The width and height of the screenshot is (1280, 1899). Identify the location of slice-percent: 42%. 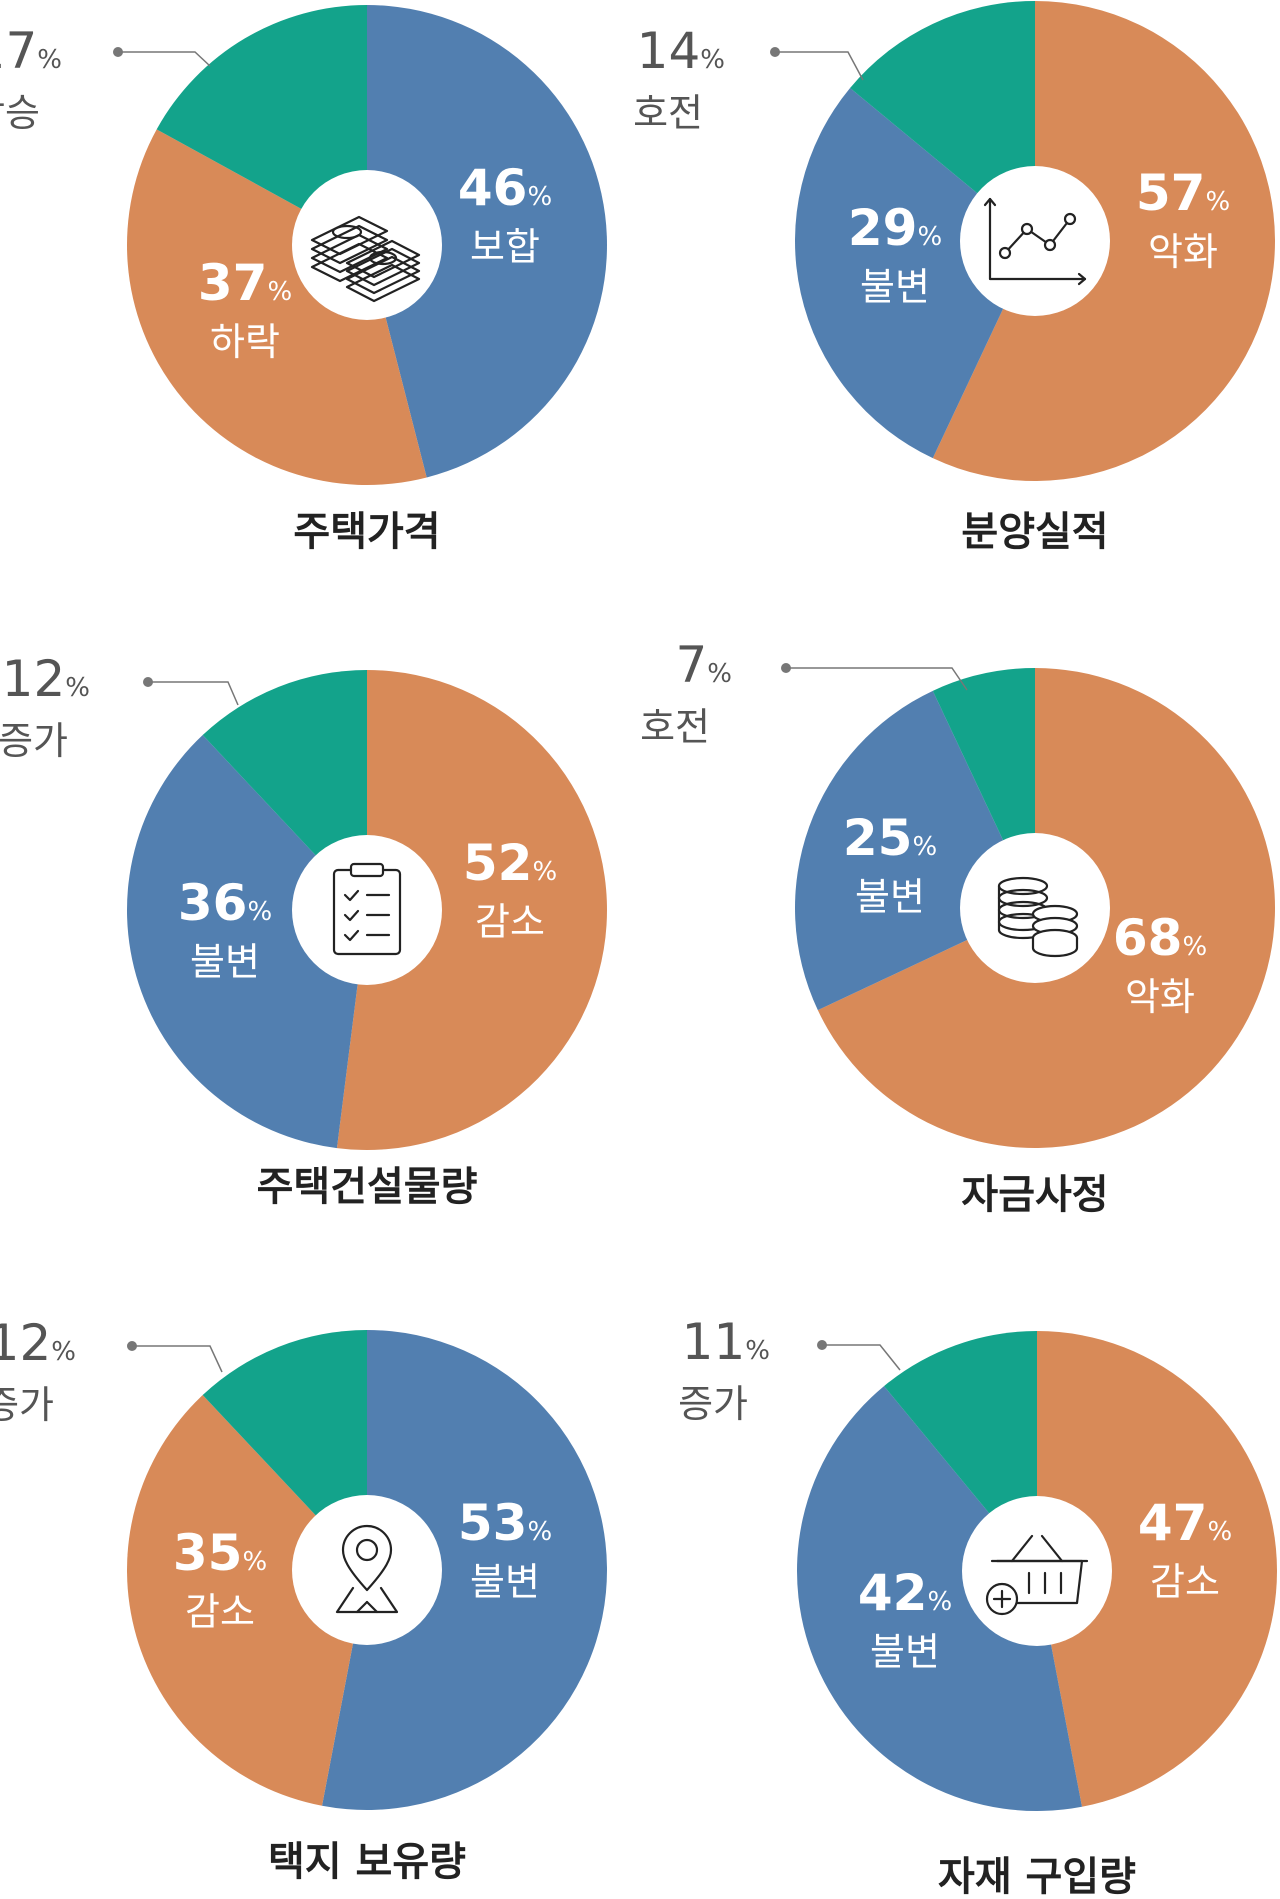
(905, 1593).